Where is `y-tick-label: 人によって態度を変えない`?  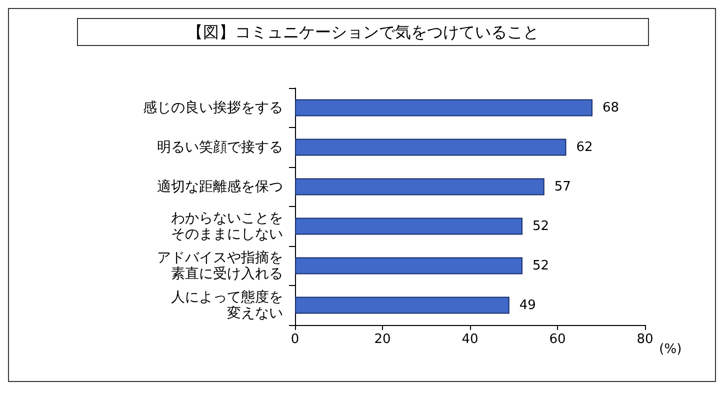 y-tick-label: 人によって態度を変えない is located at coordinates (227, 305).